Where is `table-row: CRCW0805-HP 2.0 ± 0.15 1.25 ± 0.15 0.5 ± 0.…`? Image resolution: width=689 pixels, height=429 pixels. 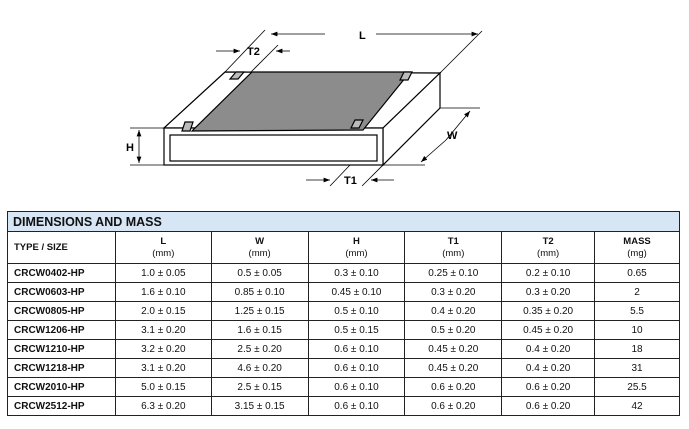 table-row: CRCW0805-HP 2.0 ± 0.15 1.25 ± 0.15 0.5 ± 0.… is located at coordinates (343, 311).